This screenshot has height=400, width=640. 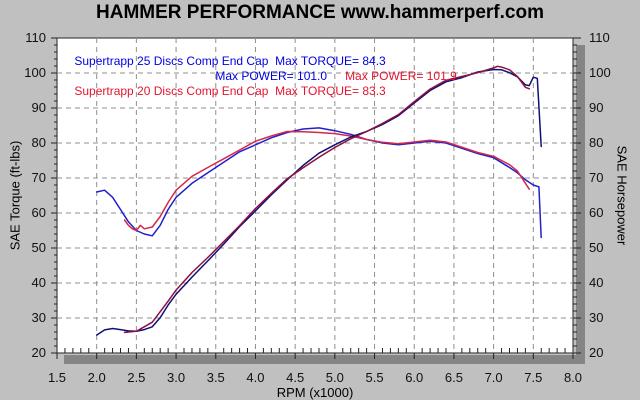 I want to click on legend-25discs-power-text: Max POWER= 101.0, so click(x=271, y=76).